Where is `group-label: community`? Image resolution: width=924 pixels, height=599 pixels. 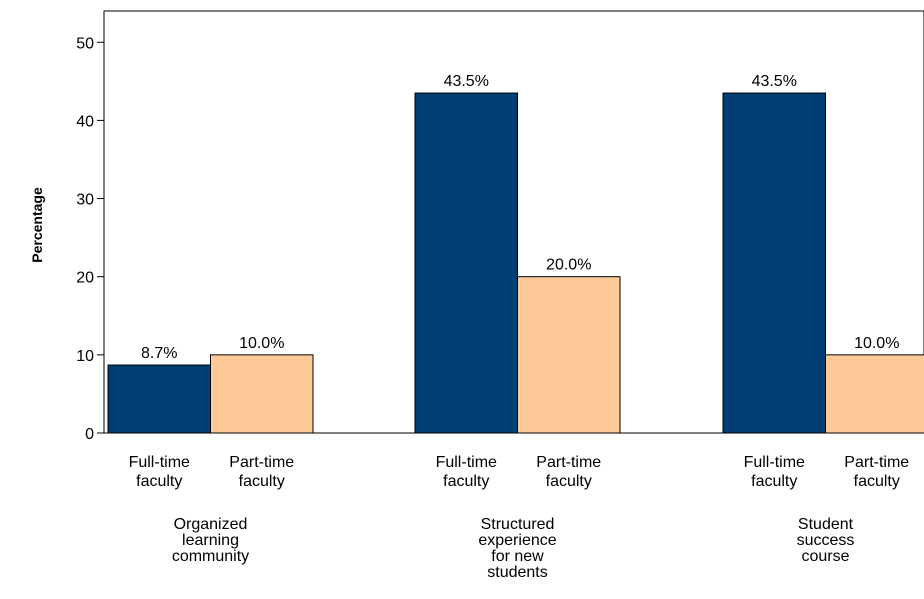
group-label: community is located at coordinates (210, 556).